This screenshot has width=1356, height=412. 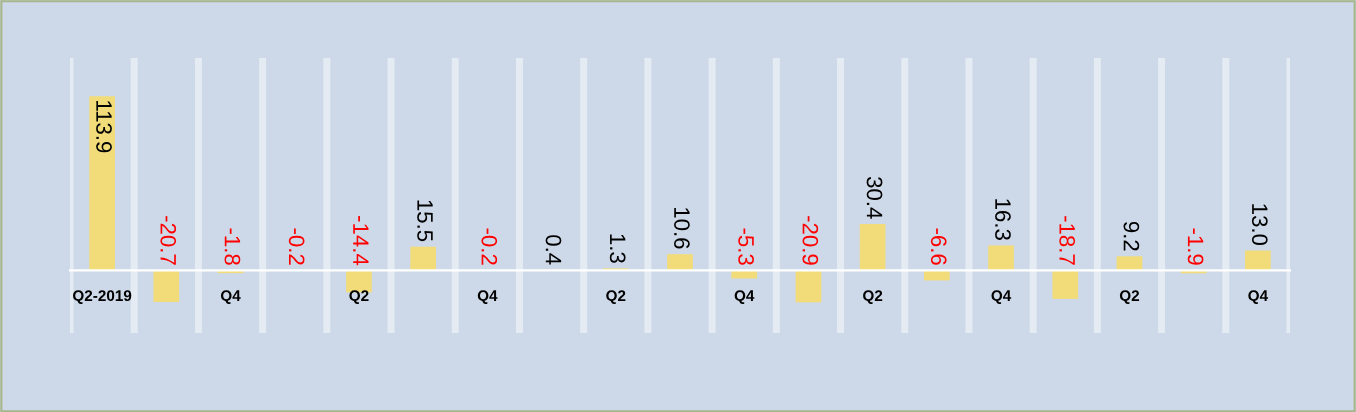 What do you see at coordinates (1003, 219) in the screenshot?
I see `data-label: 16.3` at bounding box center [1003, 219].